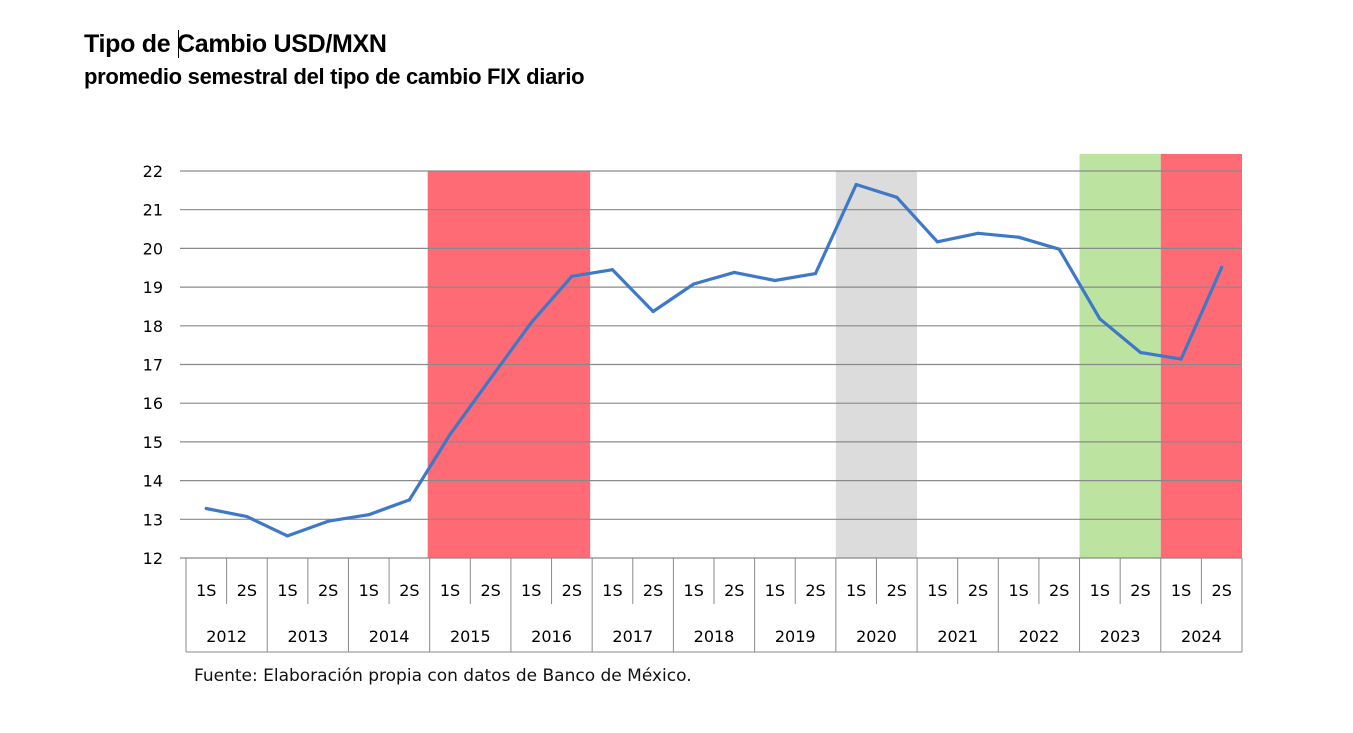 This screenshot has height=733, width=1353. Describe the element at coordinates (795, 636) in the screenshot. I see `x-tick-year: 2019` at that location.